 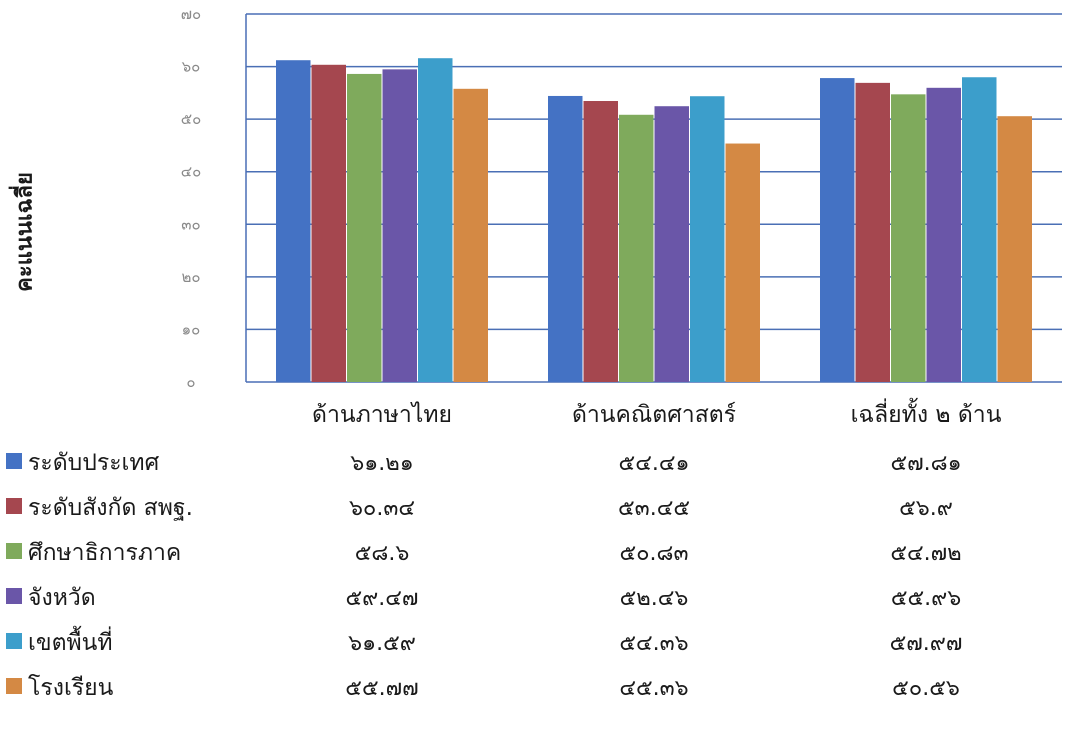 What do you see at coordinates (382, 688) in the screenshot?
I see `data-label: ๕๕.๗๗` at bounding box center [382, 688].